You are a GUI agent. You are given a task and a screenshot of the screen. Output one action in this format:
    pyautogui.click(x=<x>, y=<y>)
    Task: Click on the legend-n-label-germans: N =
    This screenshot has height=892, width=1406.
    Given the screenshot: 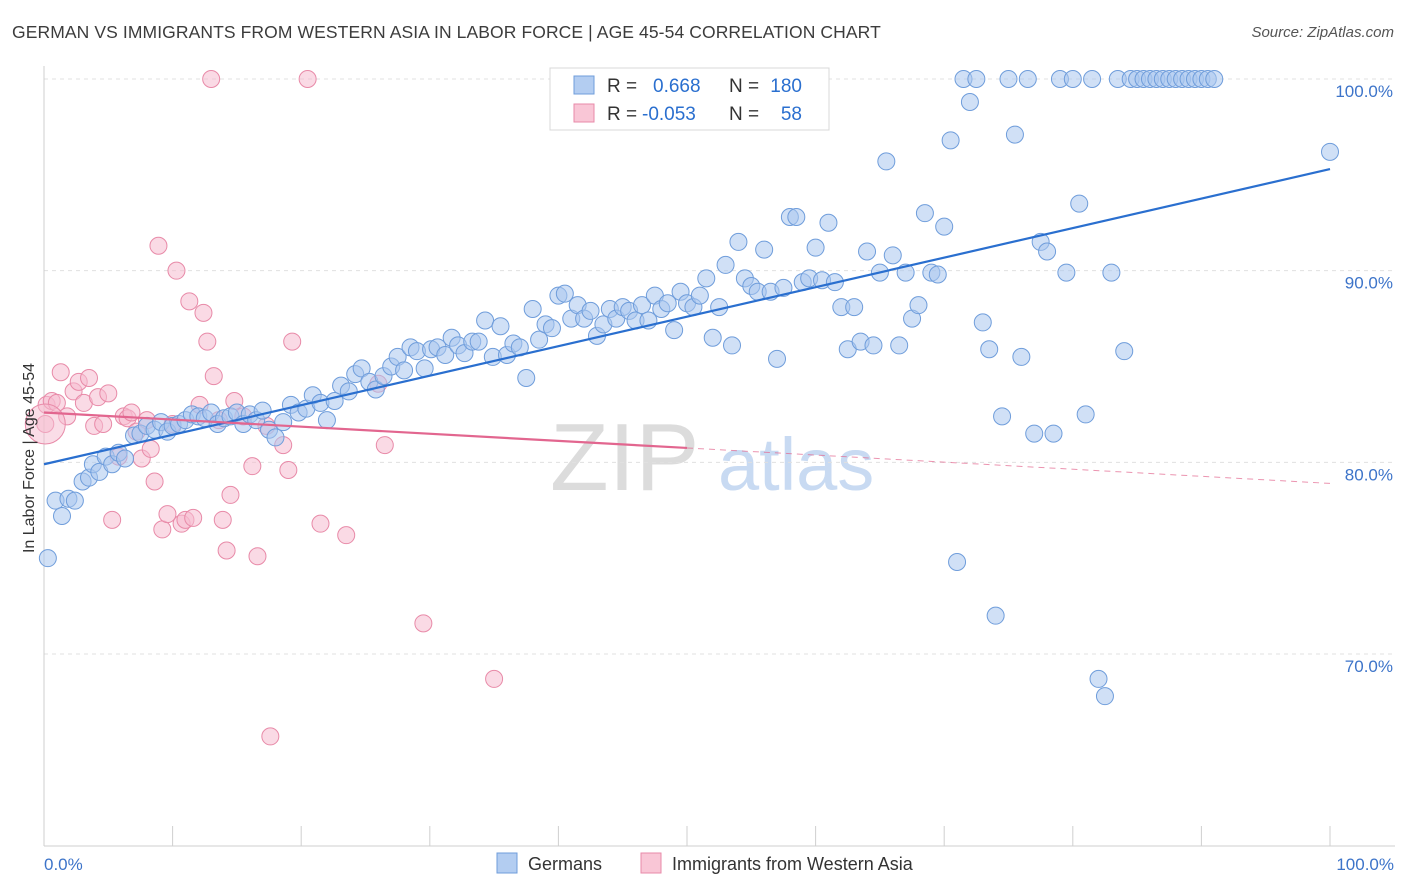 What is the action you would take?
    pyautogui.click(x=744, y=86)
    